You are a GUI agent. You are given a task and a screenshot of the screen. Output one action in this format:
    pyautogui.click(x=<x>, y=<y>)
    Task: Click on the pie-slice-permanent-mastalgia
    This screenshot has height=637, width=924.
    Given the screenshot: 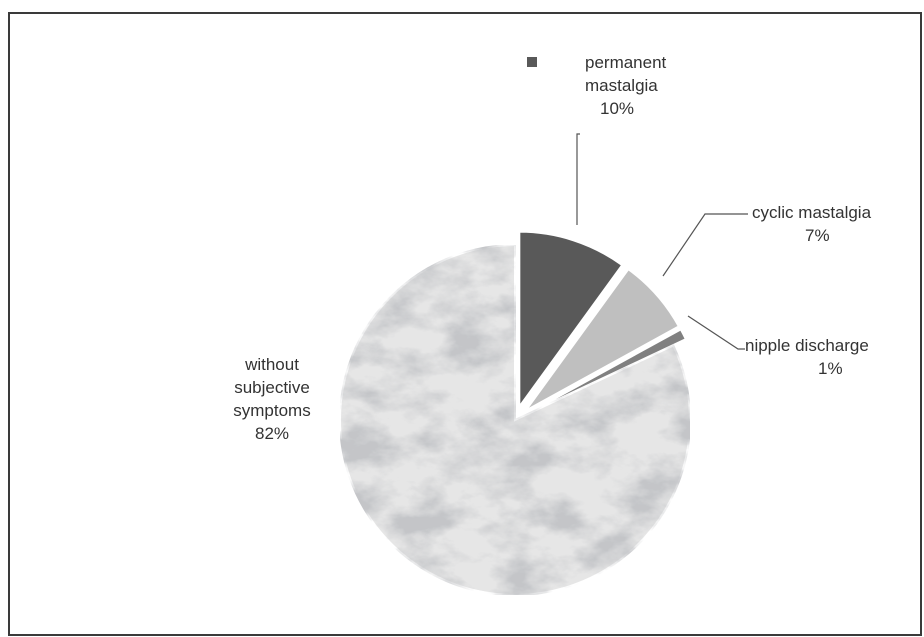 What is the action you would take?
    pyautogui.click(x=571, y=320)
    